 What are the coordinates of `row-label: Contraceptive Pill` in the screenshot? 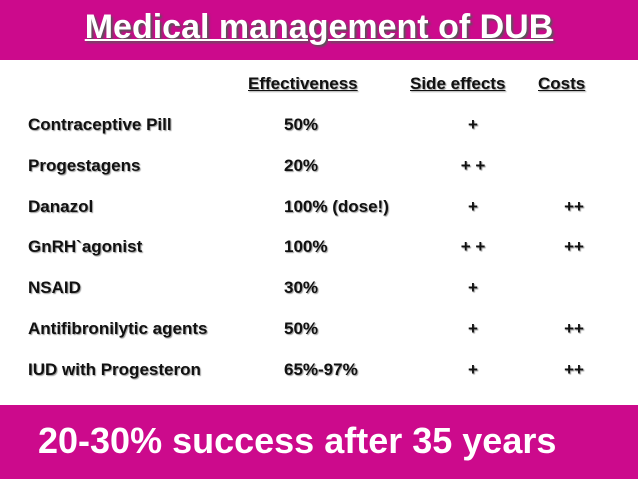 It's located at (100, 124).